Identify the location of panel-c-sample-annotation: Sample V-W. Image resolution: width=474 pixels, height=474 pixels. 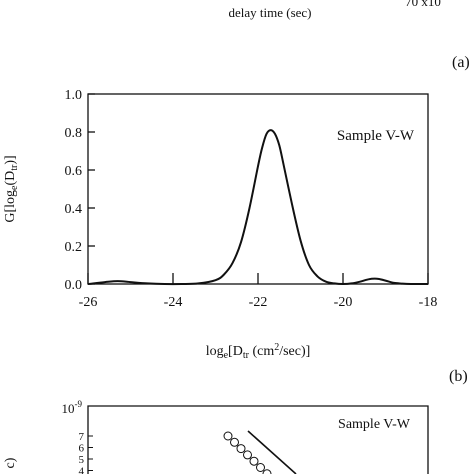
(374, 424).